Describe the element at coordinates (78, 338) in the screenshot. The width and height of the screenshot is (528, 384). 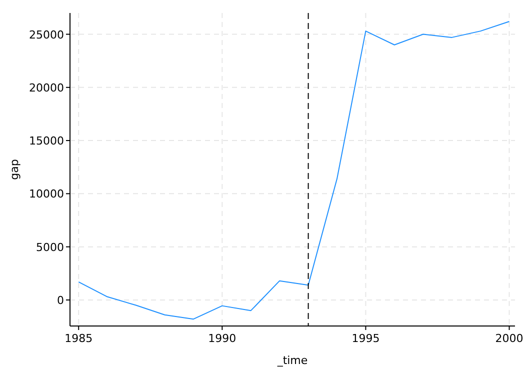
I see `x-tick-label: 1985` at that location.